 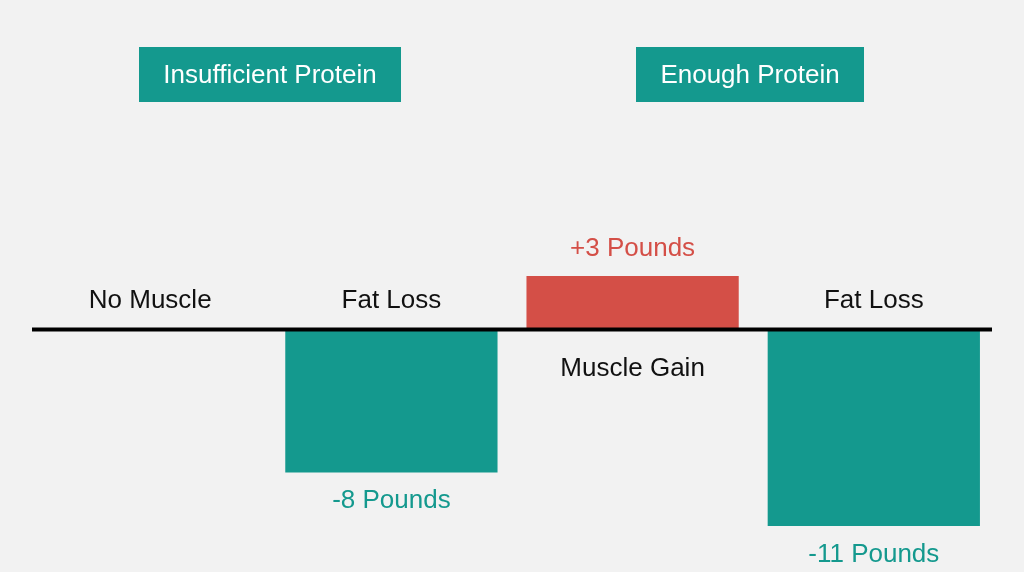 What do you see at coordinates (270, 74) in the screenshot?
I see `text: Insufficient Protein` at bounding box center [270, 74].